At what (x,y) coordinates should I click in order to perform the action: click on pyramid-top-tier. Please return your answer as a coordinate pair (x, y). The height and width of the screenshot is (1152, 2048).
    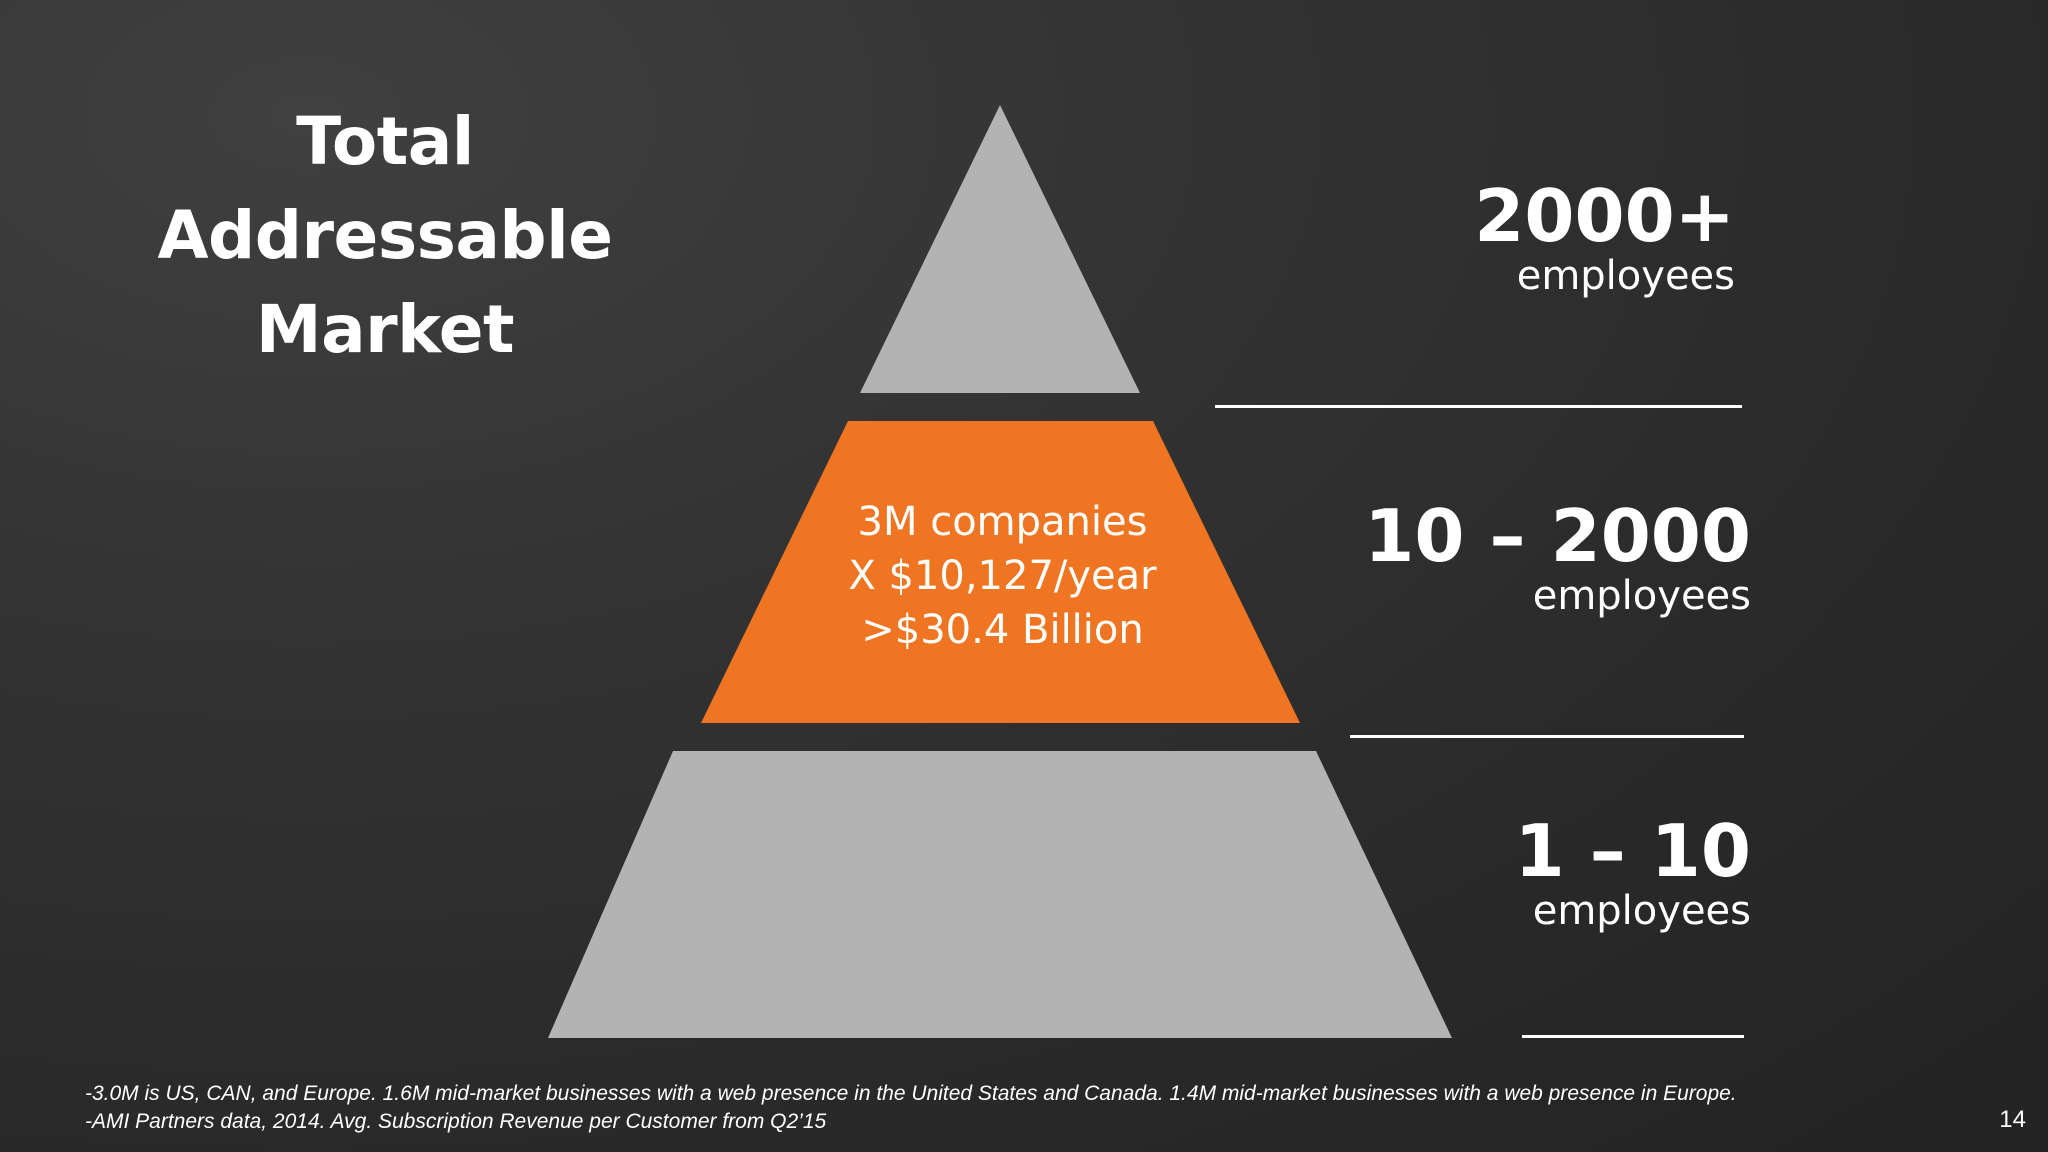
    Looking at the image, I should click on (1000, 249).